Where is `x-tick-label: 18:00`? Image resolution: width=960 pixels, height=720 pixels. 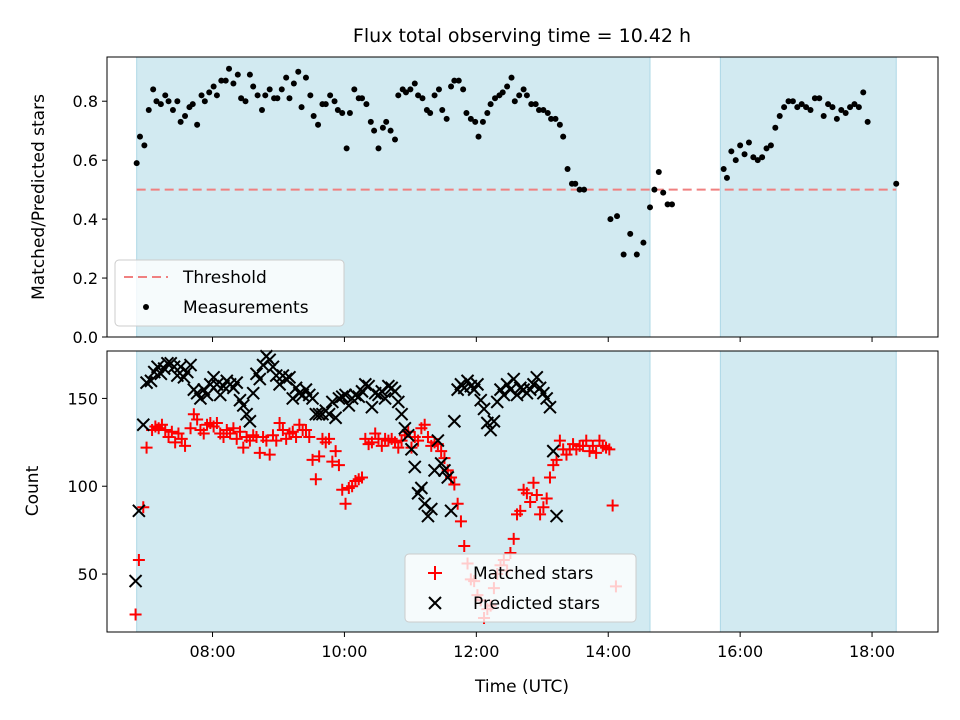
x-tick-label: 18:00 is located at coordinates (872, 651).